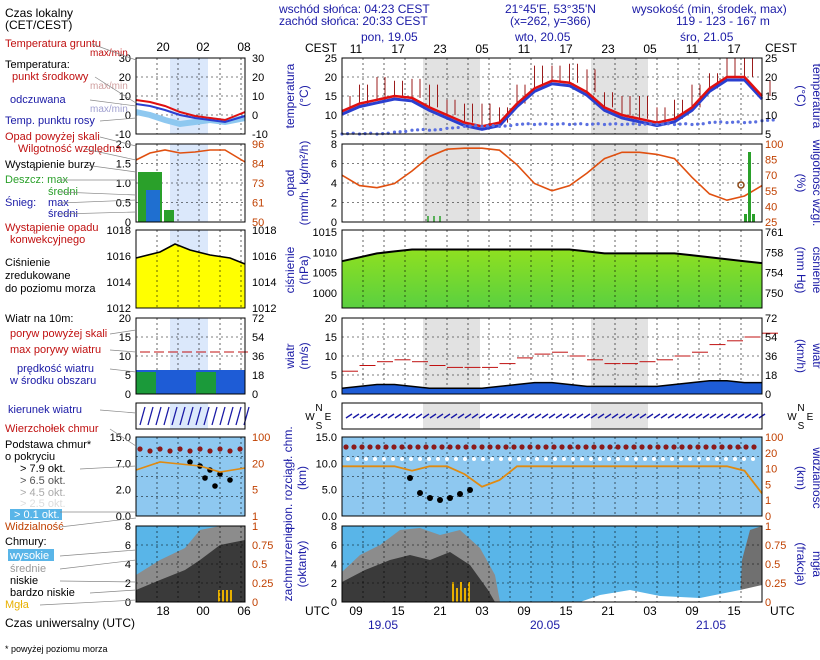  I want to click on precip-left-tick: 6, so click(334, 165).